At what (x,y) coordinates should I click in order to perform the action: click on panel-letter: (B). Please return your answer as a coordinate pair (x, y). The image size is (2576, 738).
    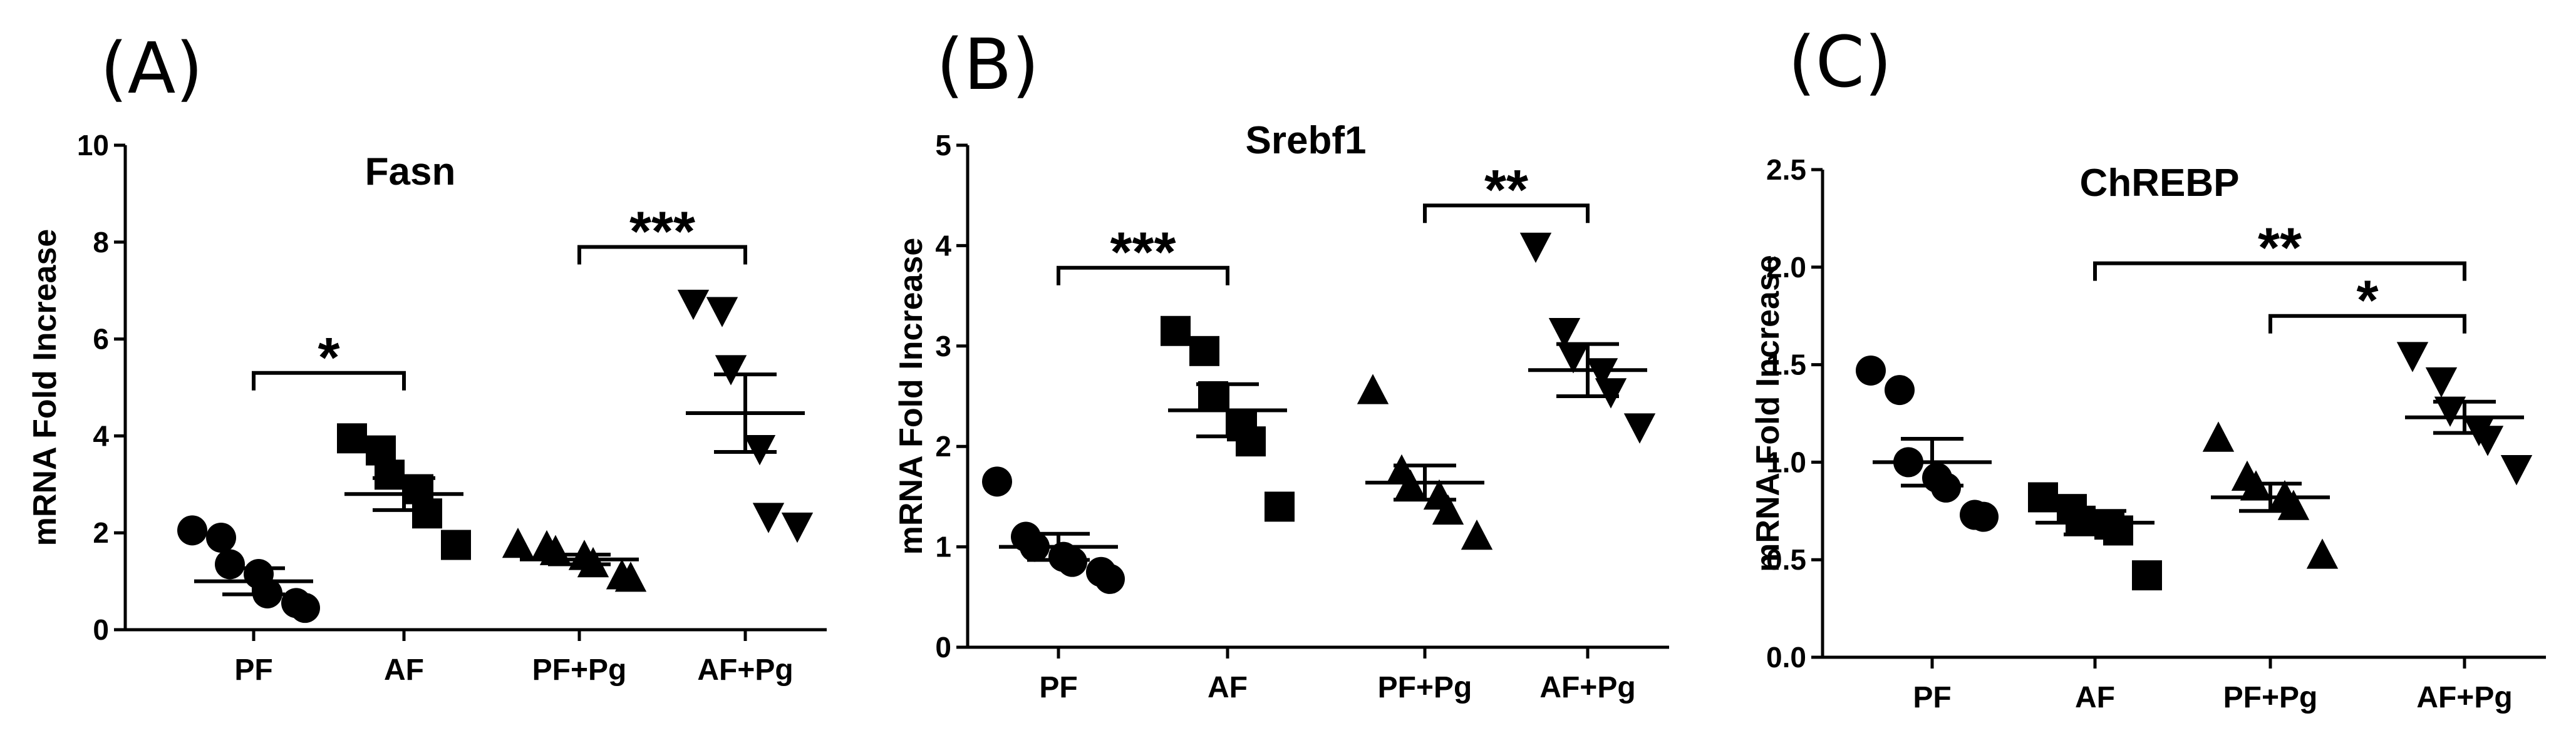
    Looking at the image, I should click on (987, 65).